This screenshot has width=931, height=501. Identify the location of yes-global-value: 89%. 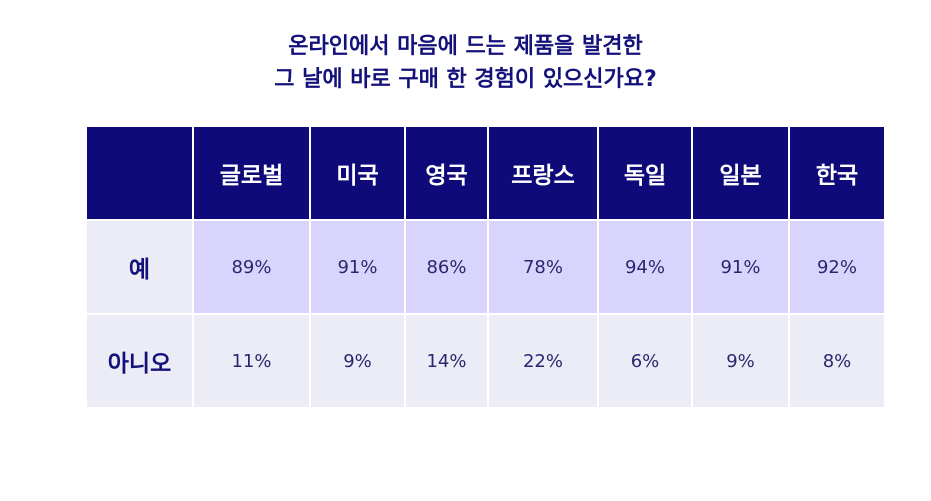
(251, 267).